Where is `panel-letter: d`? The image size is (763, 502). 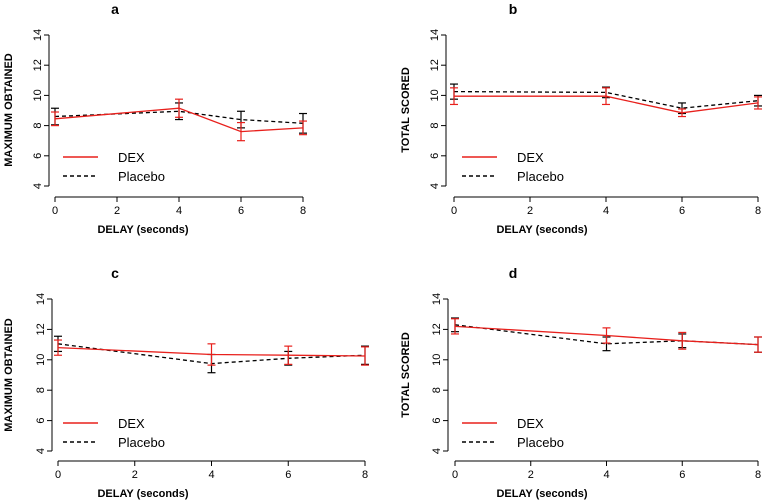 panel-letter: d is located at coordinates (513, 273).